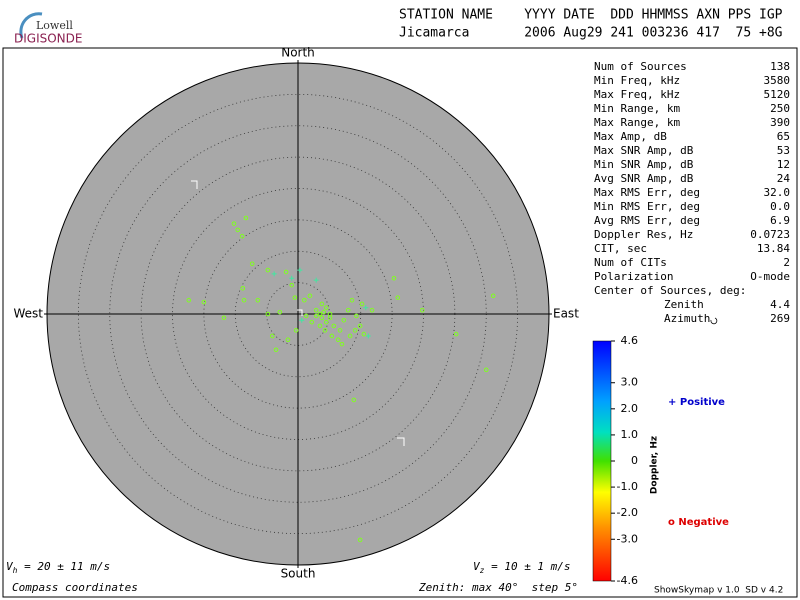 The image size is (800, 600). I want to click on stat-label: CIT, sec, so click(620, 248).